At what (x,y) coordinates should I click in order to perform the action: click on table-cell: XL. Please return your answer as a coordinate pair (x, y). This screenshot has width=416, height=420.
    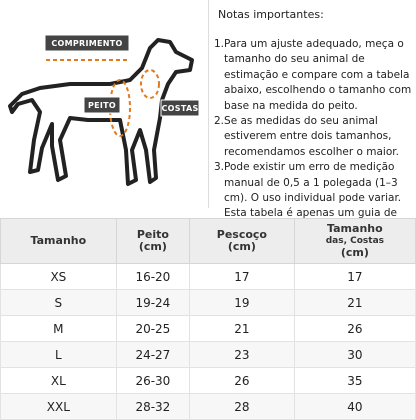
    Looking at the image, I should click on (58, 380).